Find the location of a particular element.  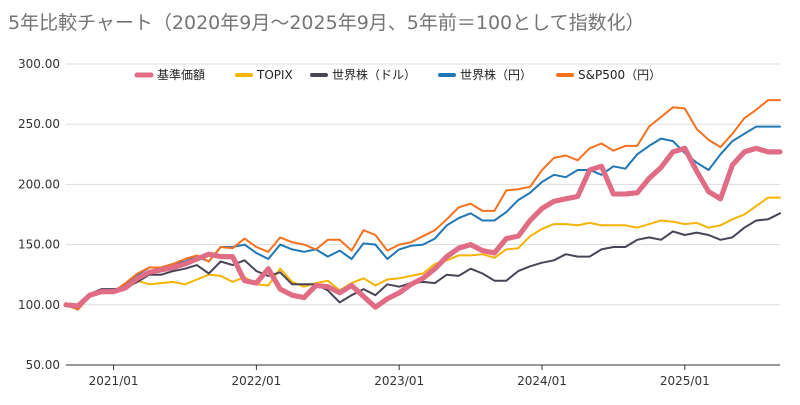

y-tick-label: 100.00 is located at coordinates (39, 305).